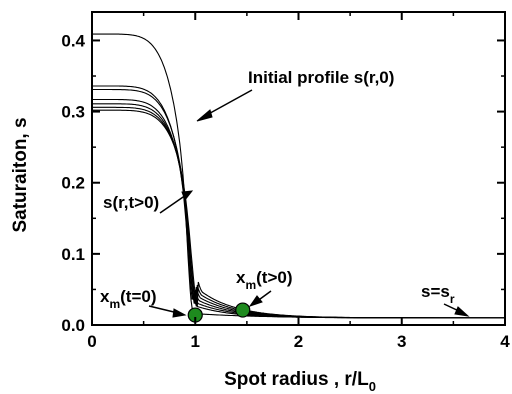  What do you see at coordinates (187, 196) in the screenshot?
I see `arrowhead-later` at bounding box center [187, 196].